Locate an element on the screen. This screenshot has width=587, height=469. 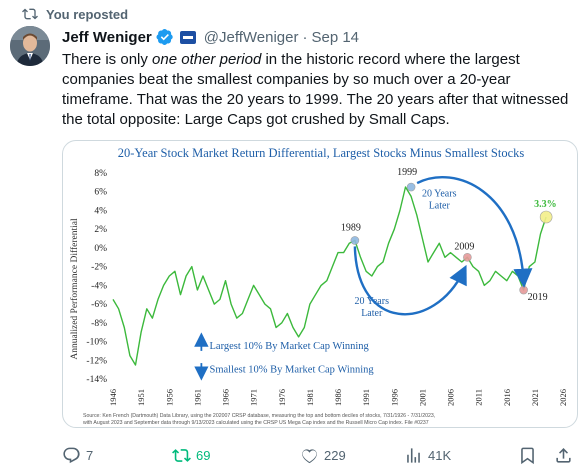
x-tick-label: 1976 is located at coordinates (282, 397).